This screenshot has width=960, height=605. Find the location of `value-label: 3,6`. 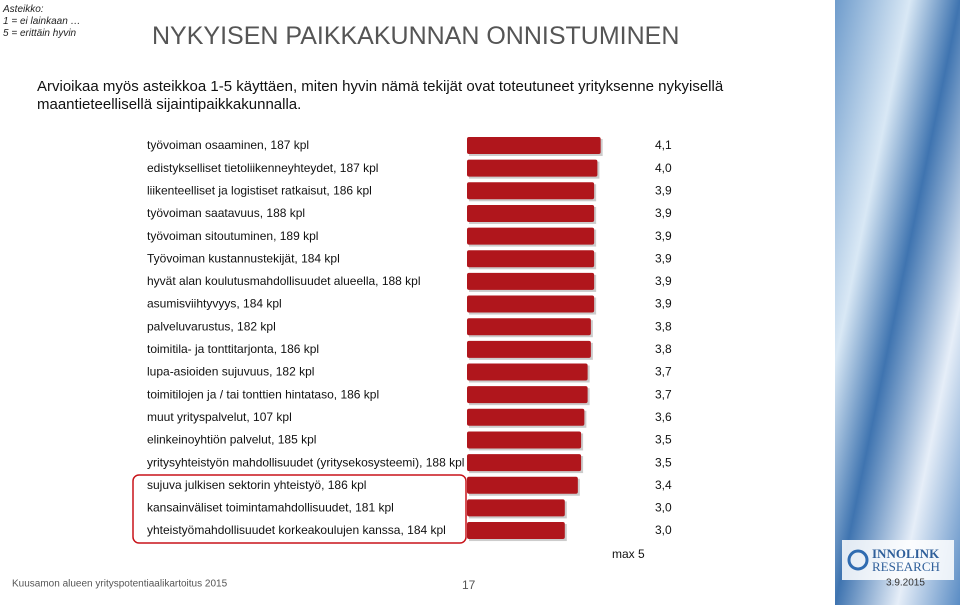

value-label: 3,6 is located at coordinates (663, 417).